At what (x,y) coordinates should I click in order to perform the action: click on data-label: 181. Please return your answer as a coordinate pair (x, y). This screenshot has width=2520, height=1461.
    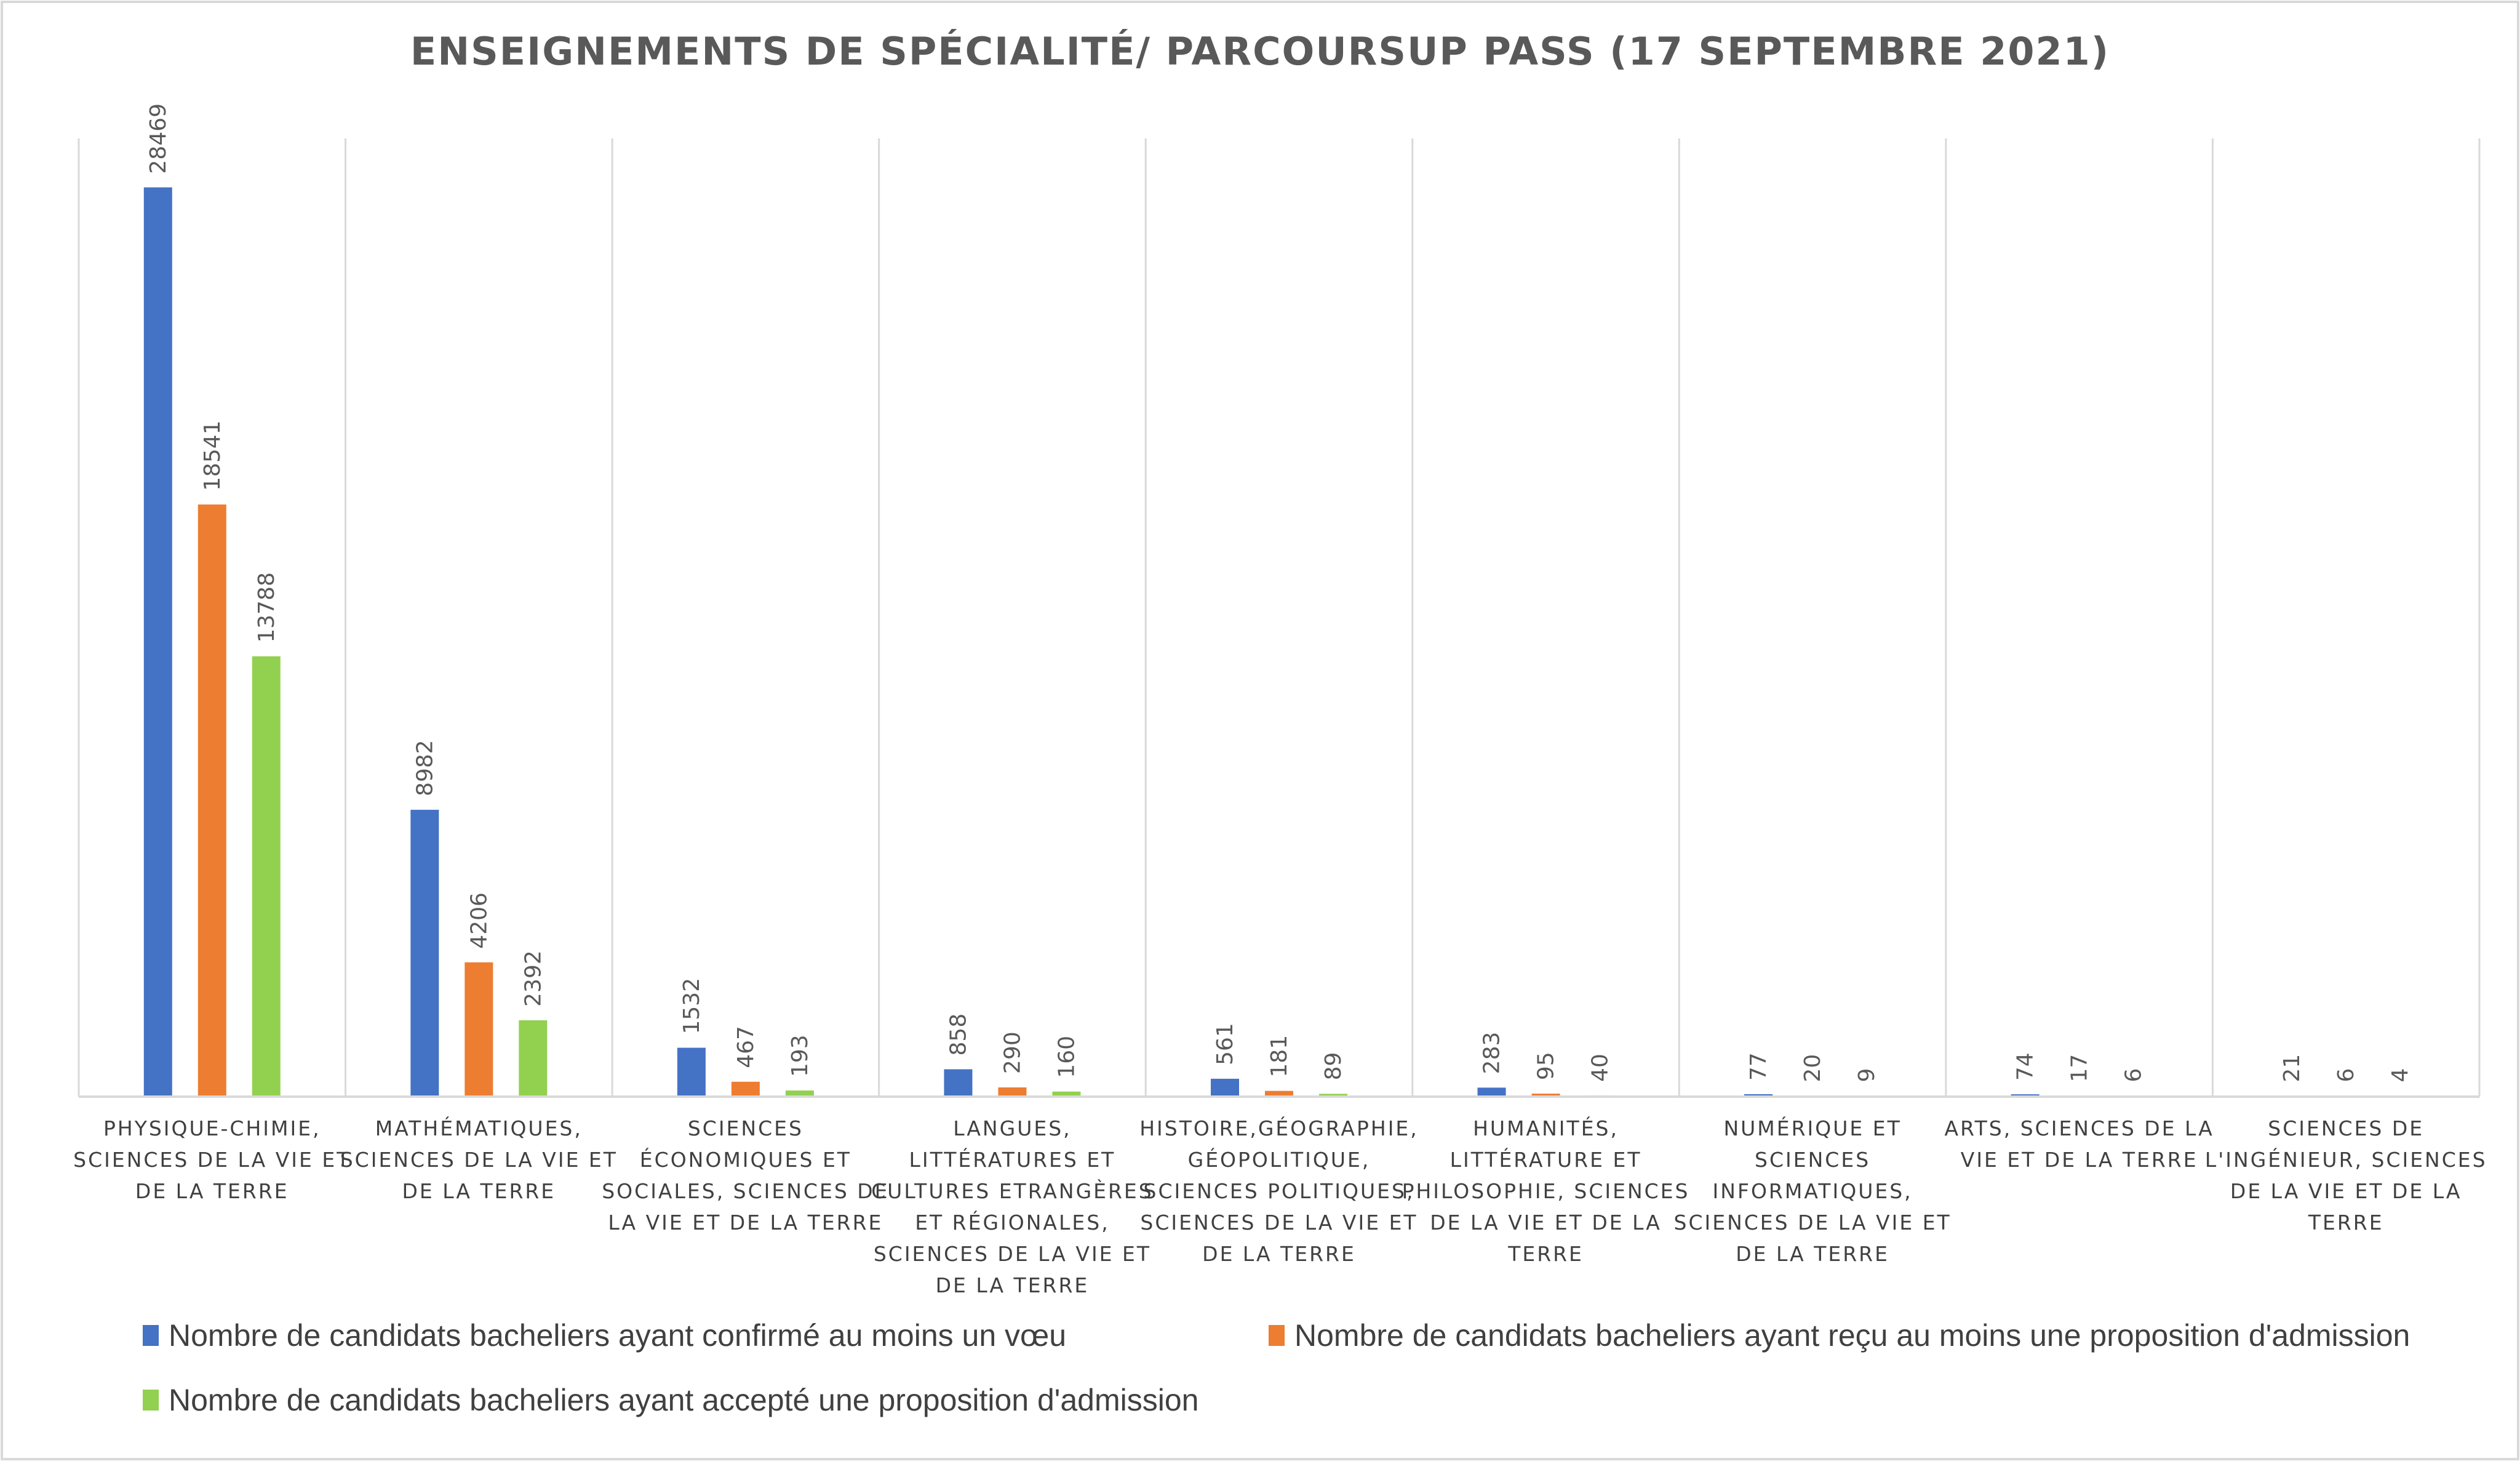
    Looking at the image, I should click on (1279, 1056).